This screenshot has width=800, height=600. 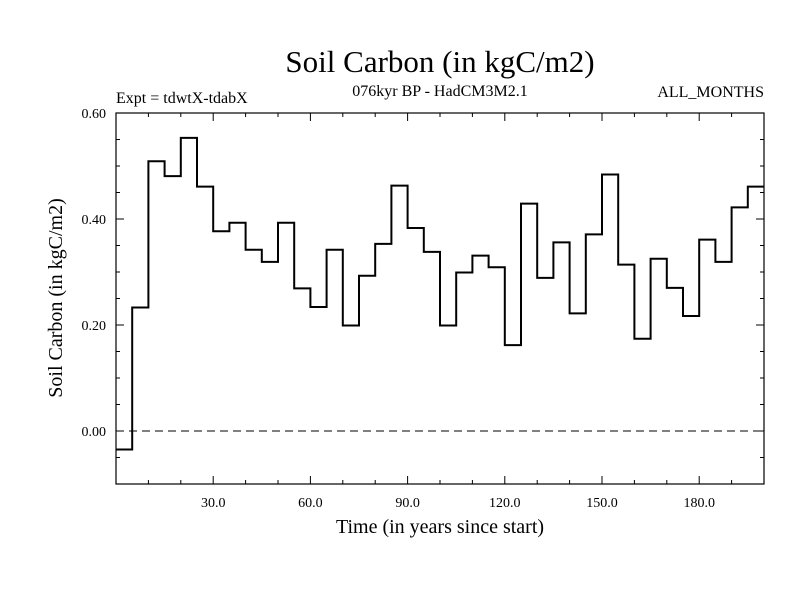 What do you see at coordinates (505, 503) in the screenshot?
I see `x-tick-label: 120.0` at bounding box center [505, 503].